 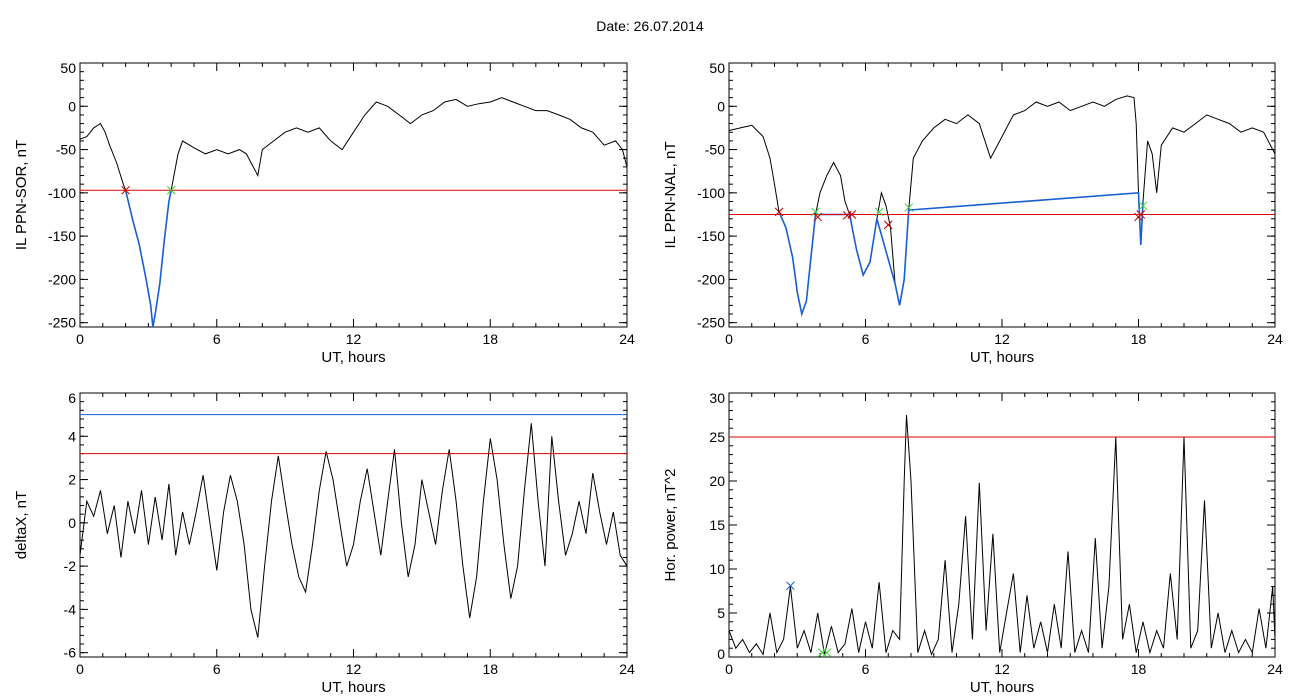 What do you see at coordinates (21, 525) in the screenshot?
I see `y-axis-label: deltaX, nT` at bounding box center [21, 525].